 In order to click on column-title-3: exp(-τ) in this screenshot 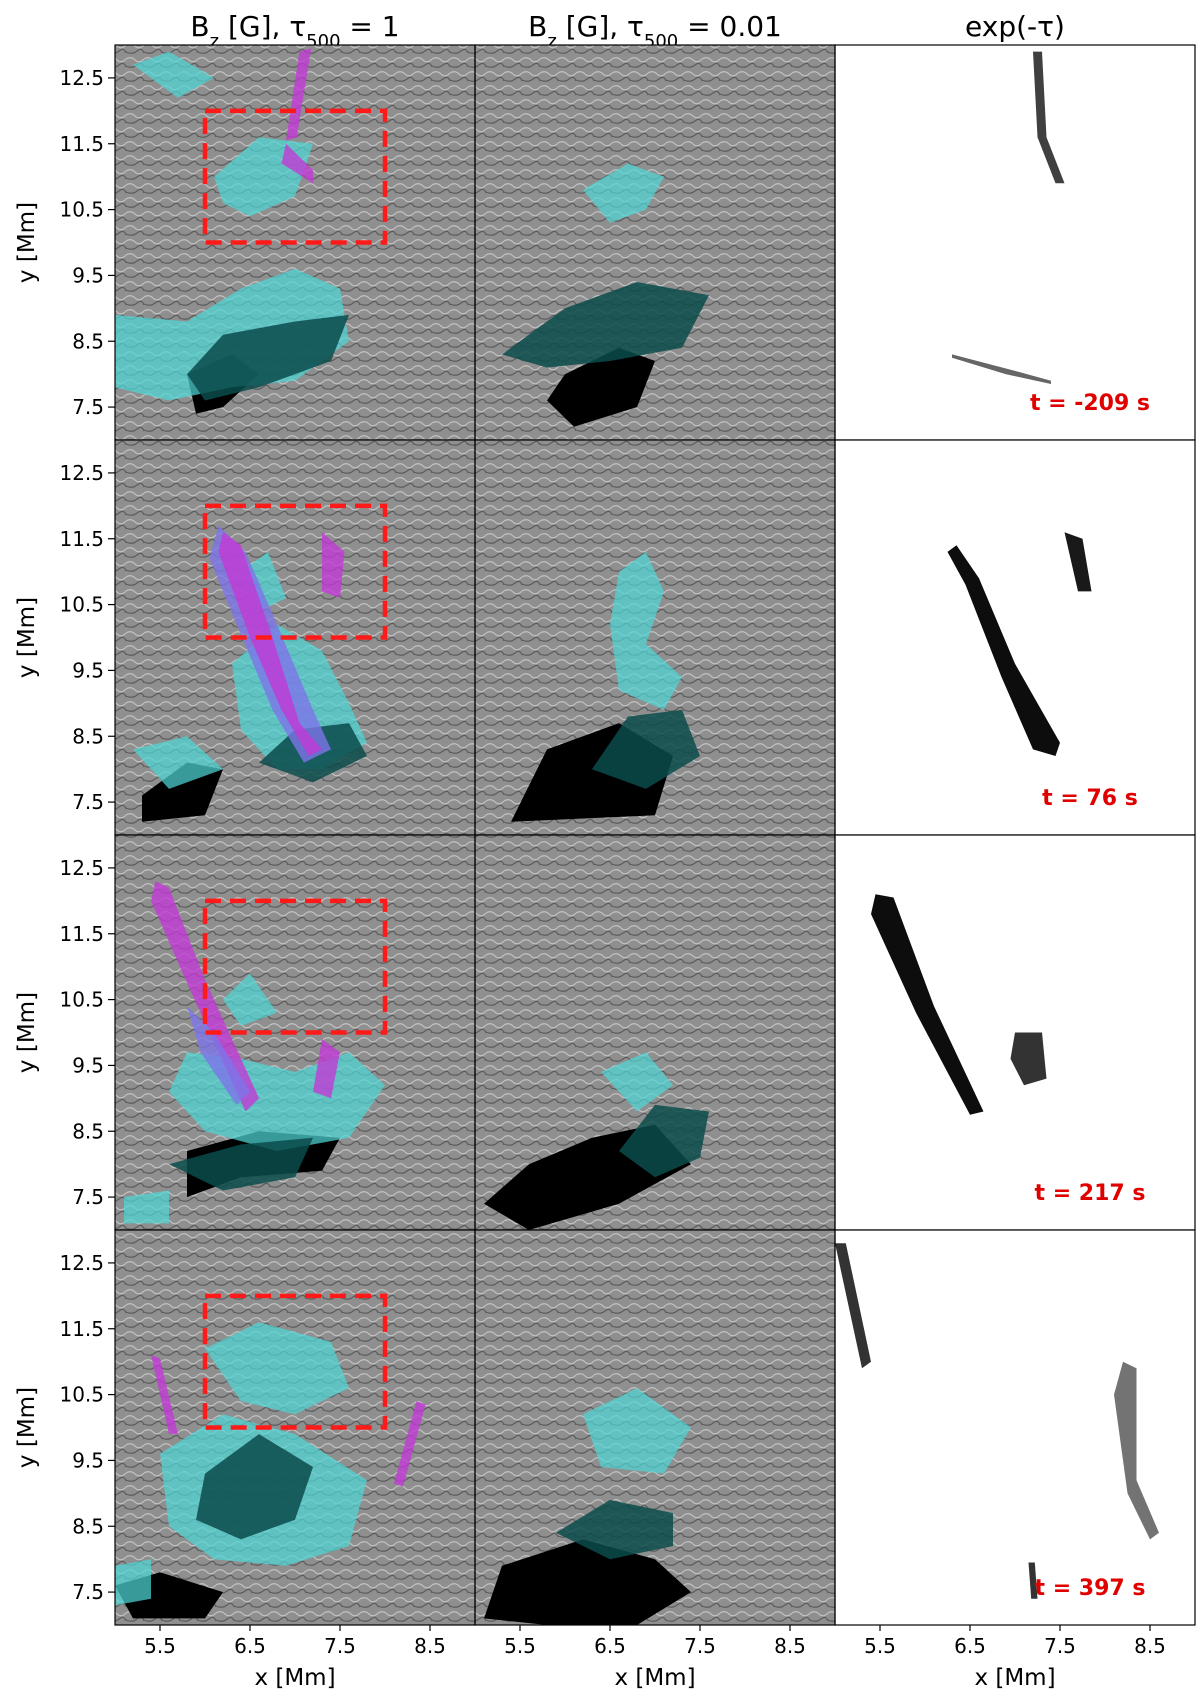, I will do `click(1015, 26)`.